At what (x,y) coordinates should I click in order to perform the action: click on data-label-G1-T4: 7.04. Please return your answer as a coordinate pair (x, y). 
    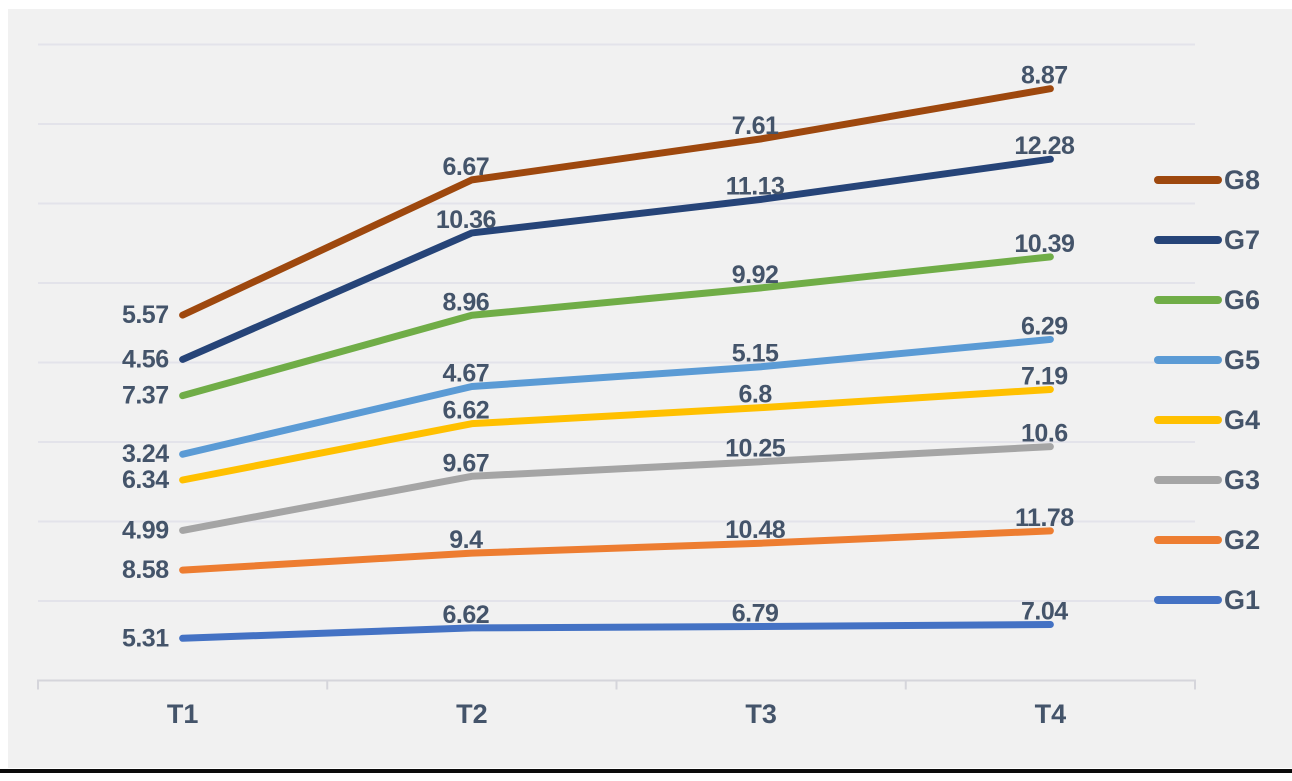
    Looking at the image, I should click on (1044, 612).